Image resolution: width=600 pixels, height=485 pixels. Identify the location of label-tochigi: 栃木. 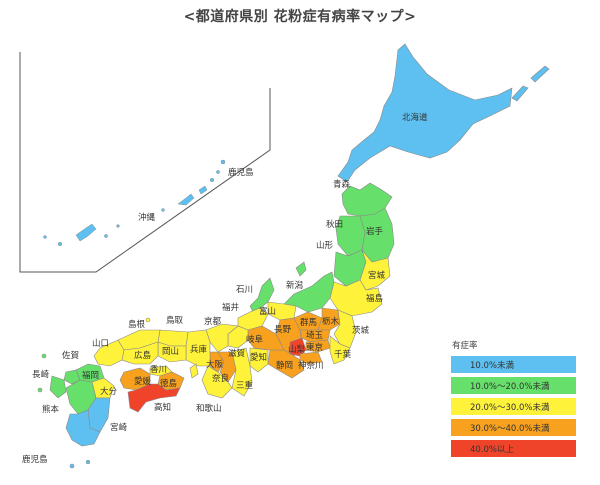
(331, 321).